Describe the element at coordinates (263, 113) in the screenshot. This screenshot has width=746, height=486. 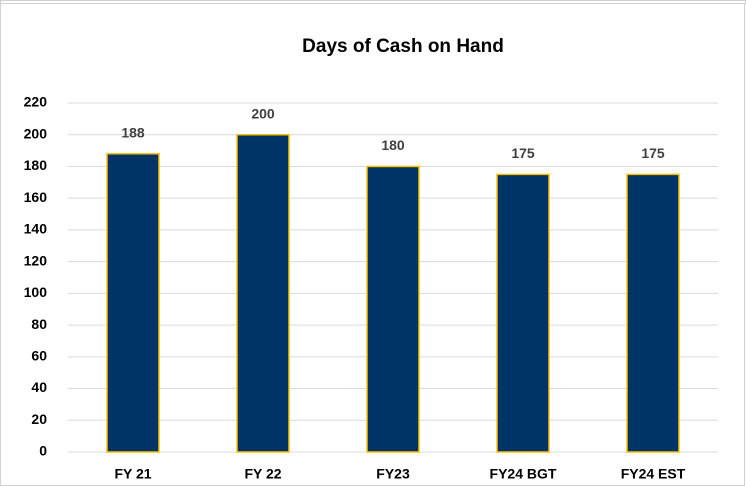
I see `data-label: 200` at that location.